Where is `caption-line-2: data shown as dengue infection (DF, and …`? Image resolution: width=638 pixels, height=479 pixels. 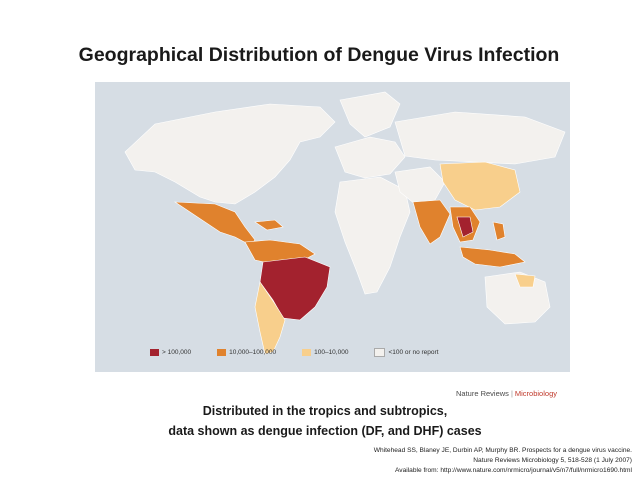 caption-line-2: data shown as dengue infection (DF, and … is located at coordinates (325, 431).